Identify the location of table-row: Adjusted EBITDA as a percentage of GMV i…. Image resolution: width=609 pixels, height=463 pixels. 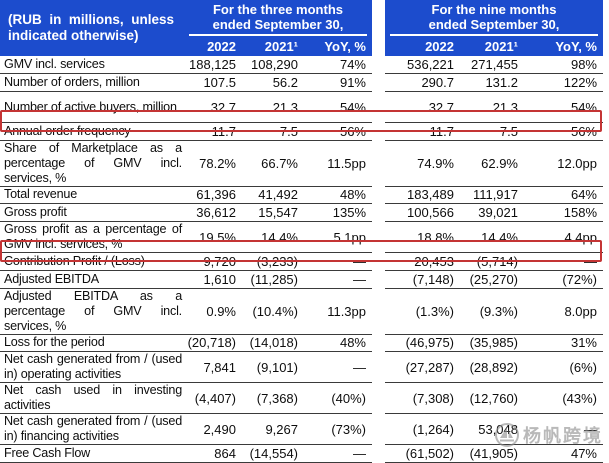
(304, 312).